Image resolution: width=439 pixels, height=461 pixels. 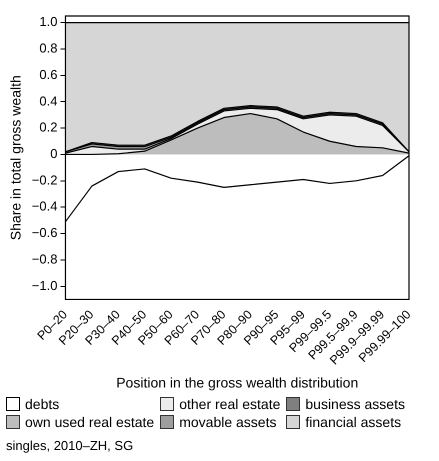 I want to click on y-tick-label: 1.0, so click(x=48, y=22).